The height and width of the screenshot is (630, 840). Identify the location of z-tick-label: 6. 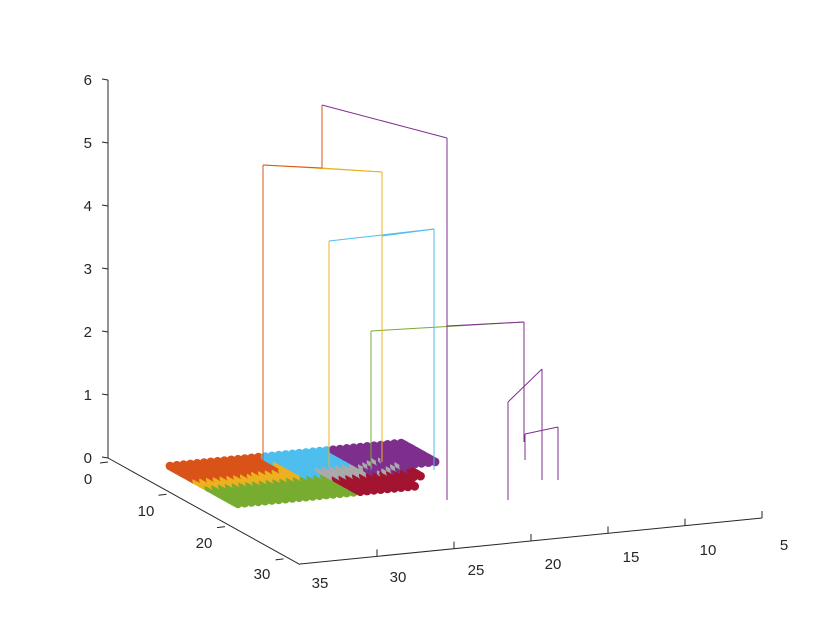
(88, 80).